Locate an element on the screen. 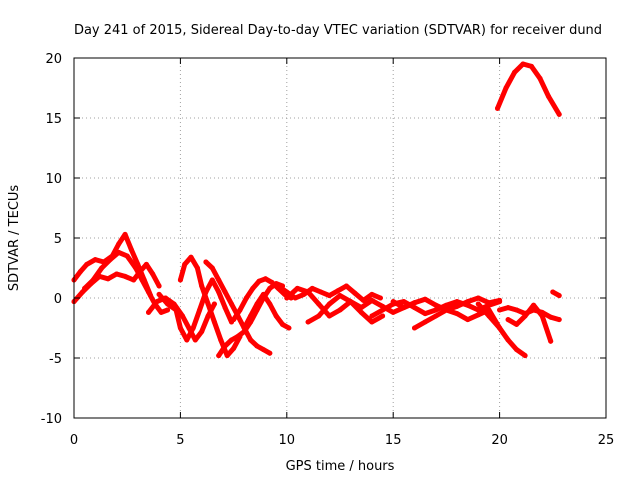 This screenshot has height=480, width=640. x-tick-label: 25 is located at coordinates (606, 440).